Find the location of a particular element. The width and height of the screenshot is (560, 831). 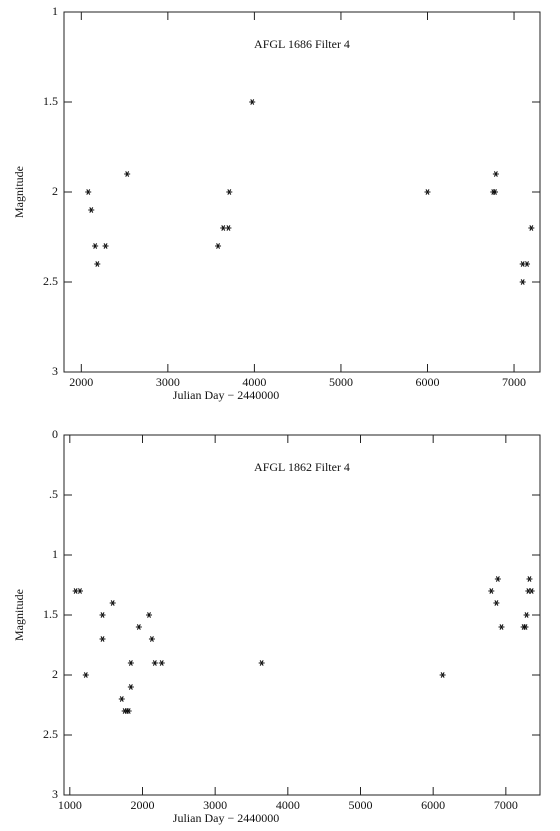

y-tick-label: 0 is located at coordinates (55, 434).